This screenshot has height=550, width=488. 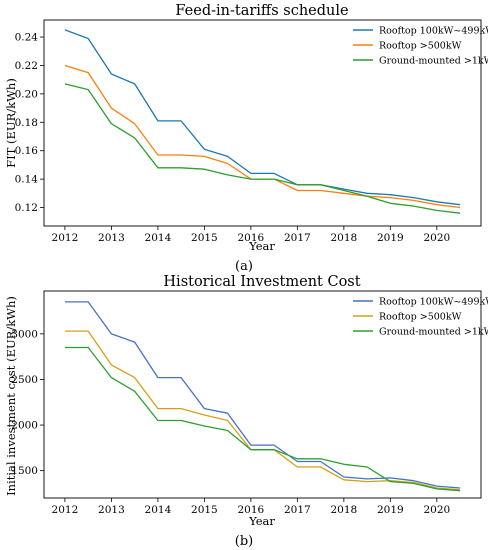 What do you see at coordinates (27, 180) in the screenshot?
I see `y-tick-label: 0.14` at bounding box center [27, 180].